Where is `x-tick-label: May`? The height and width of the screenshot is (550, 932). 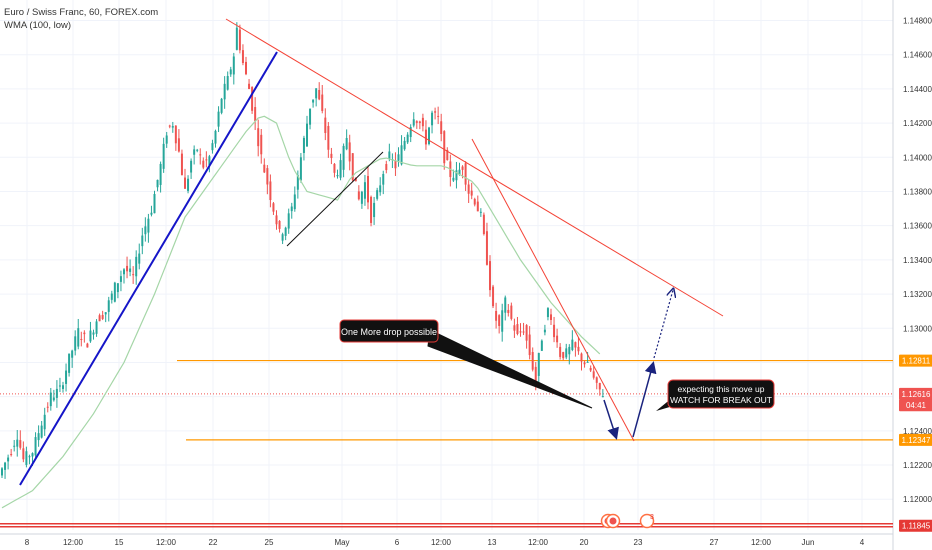
x-tick-label: May is located at coordinates (341, 542).